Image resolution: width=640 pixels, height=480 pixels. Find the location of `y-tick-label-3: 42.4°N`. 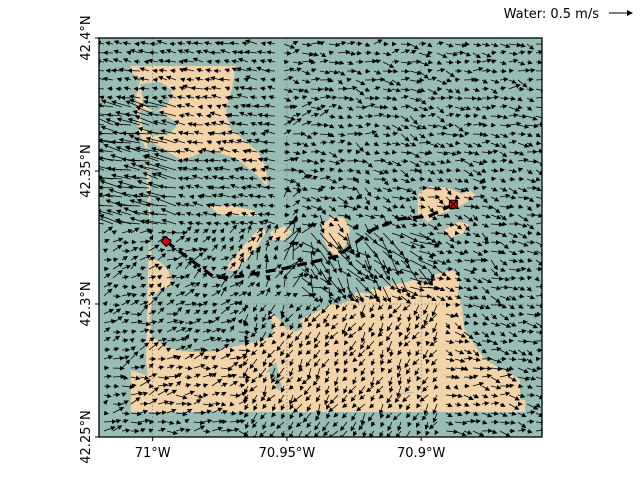

y-tick-label-3: 42.4°N is located at coordinates (86, 37).